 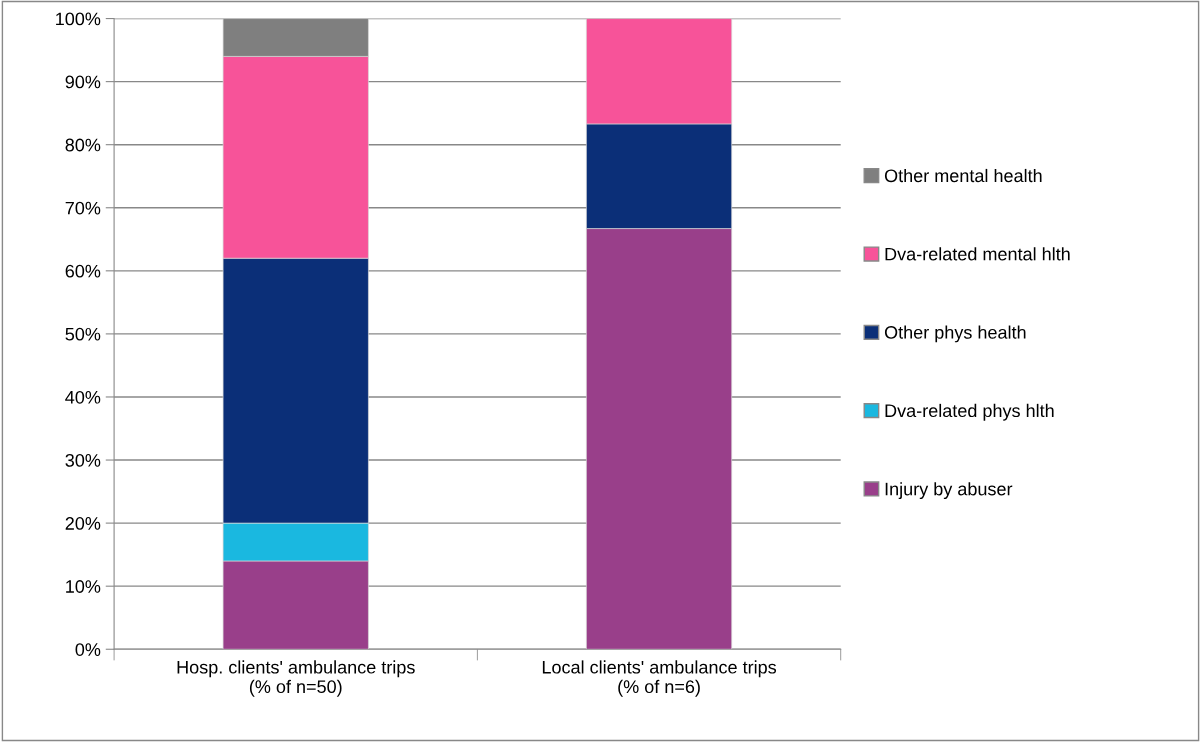 What do you see at coordinates (969, 412) in the screenshot?
I see `legend-label: Dva-related phys hlth` at bounding box center [969, 412].